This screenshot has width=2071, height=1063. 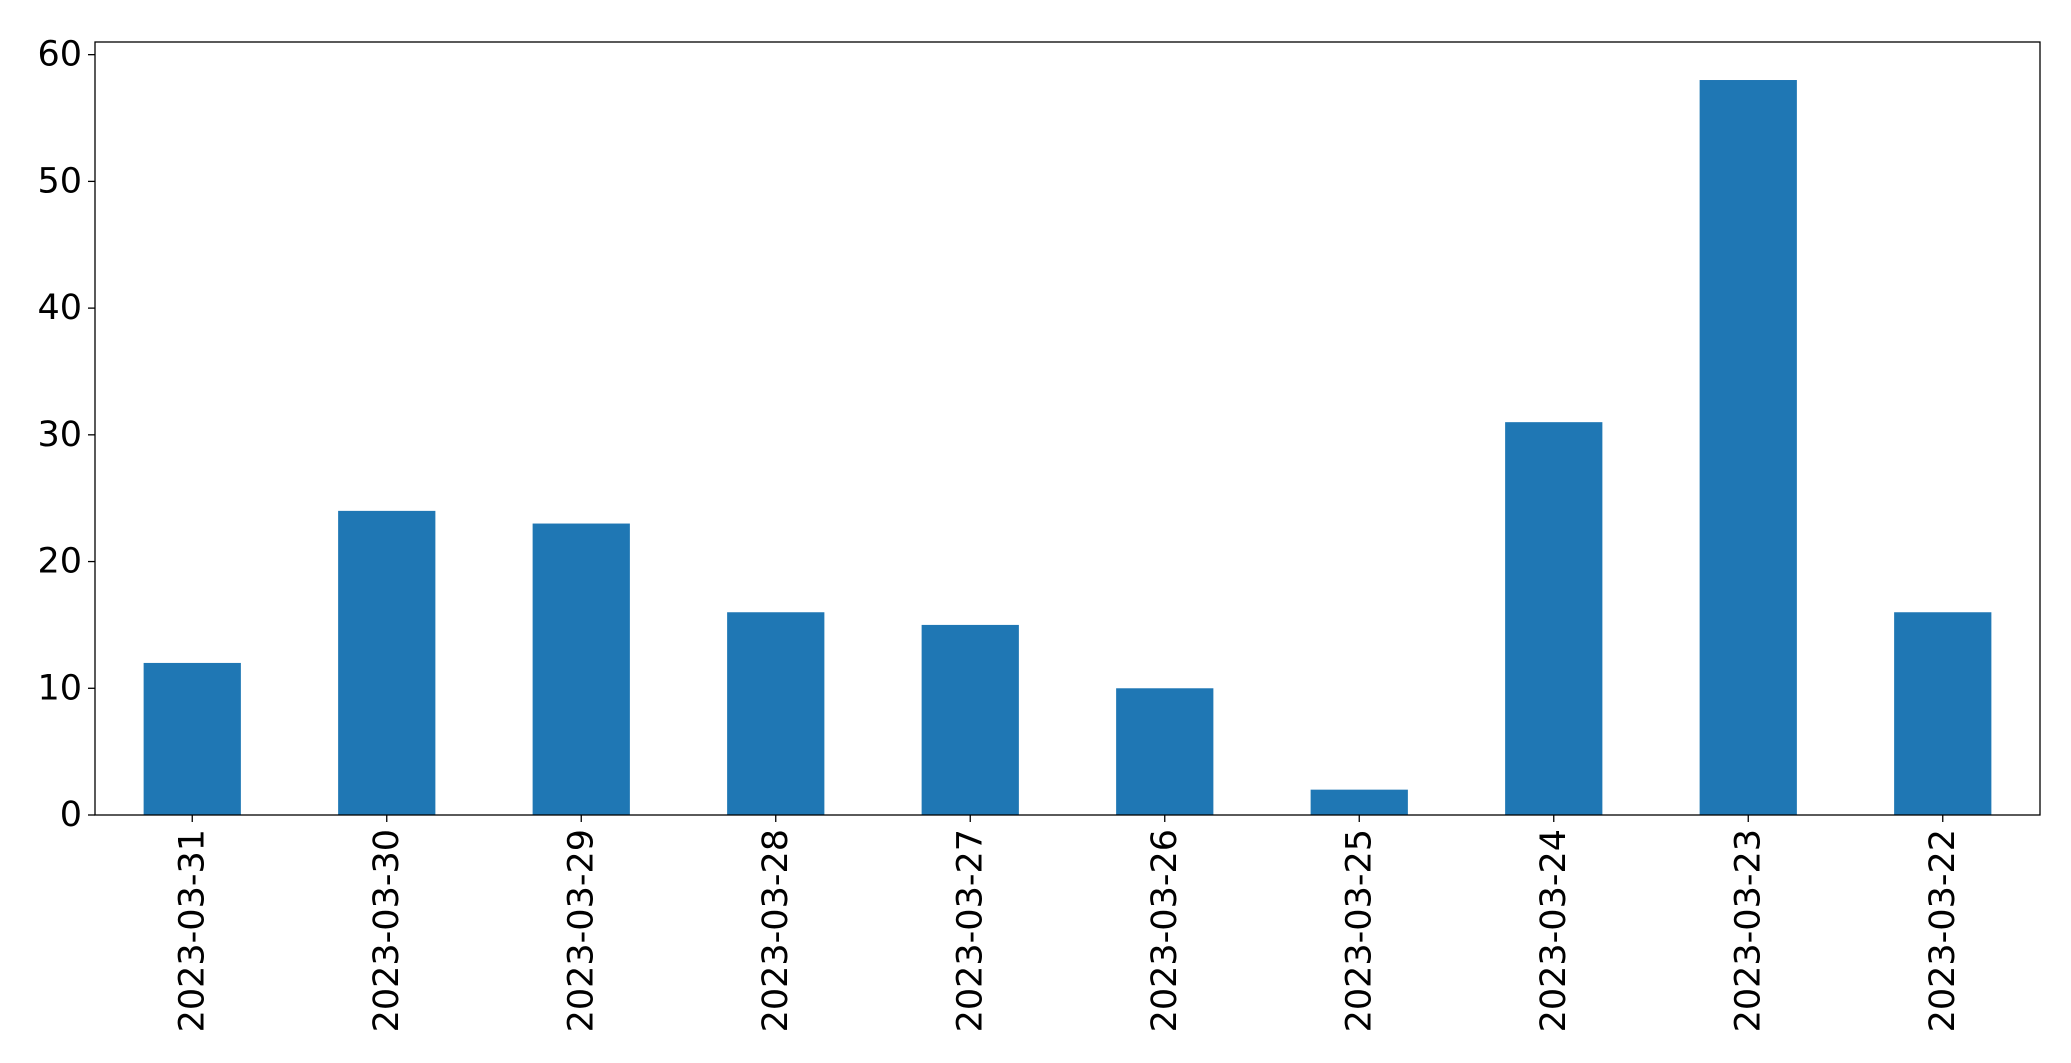 I want to click on x-tick-label: 2023-03-28, so click(x=776, y=930).